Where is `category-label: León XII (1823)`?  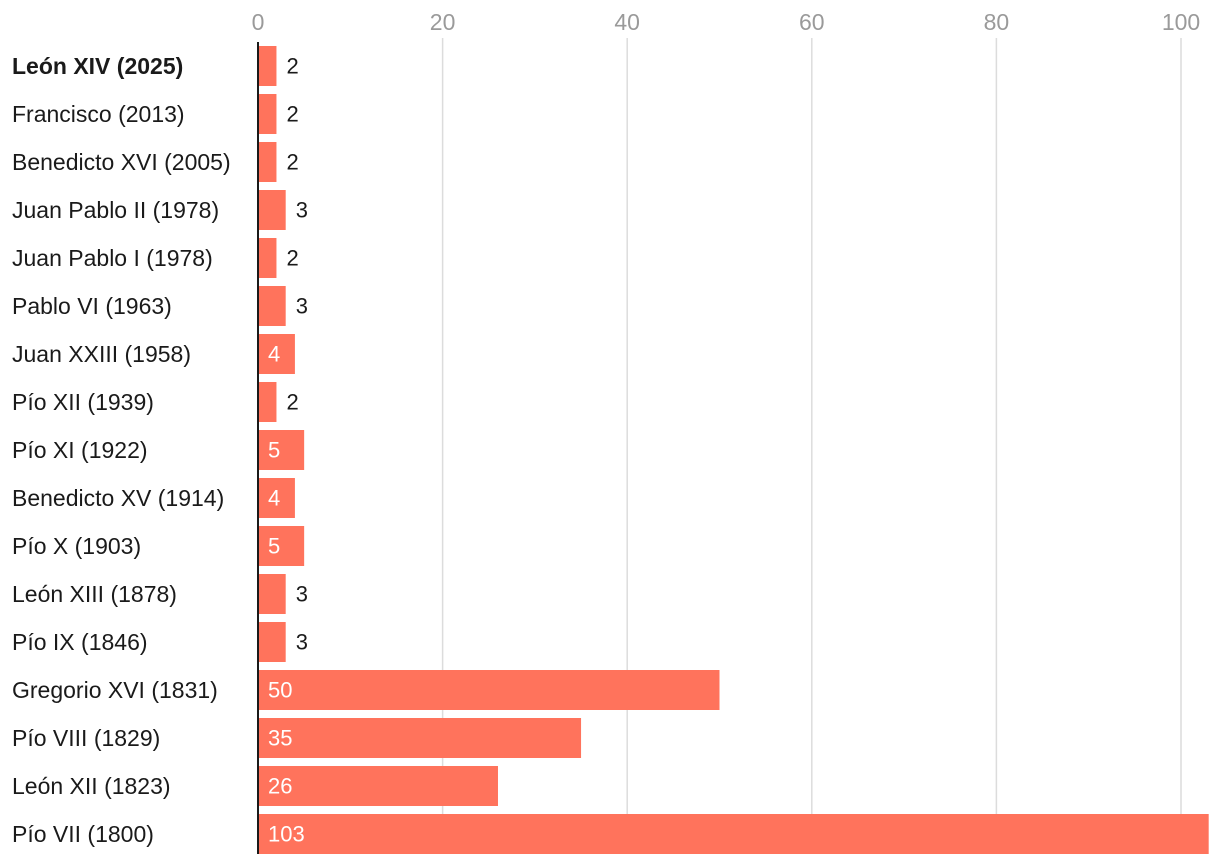 category-label: León XII (1823) is located at coordinates (91, 786).